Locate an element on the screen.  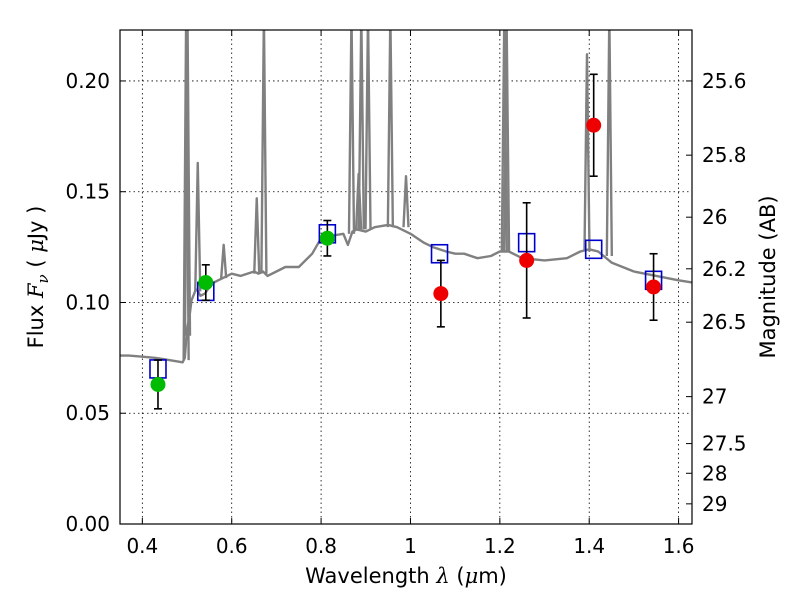
y-tick-label: 0.00 is located at coordinates (87, 524).